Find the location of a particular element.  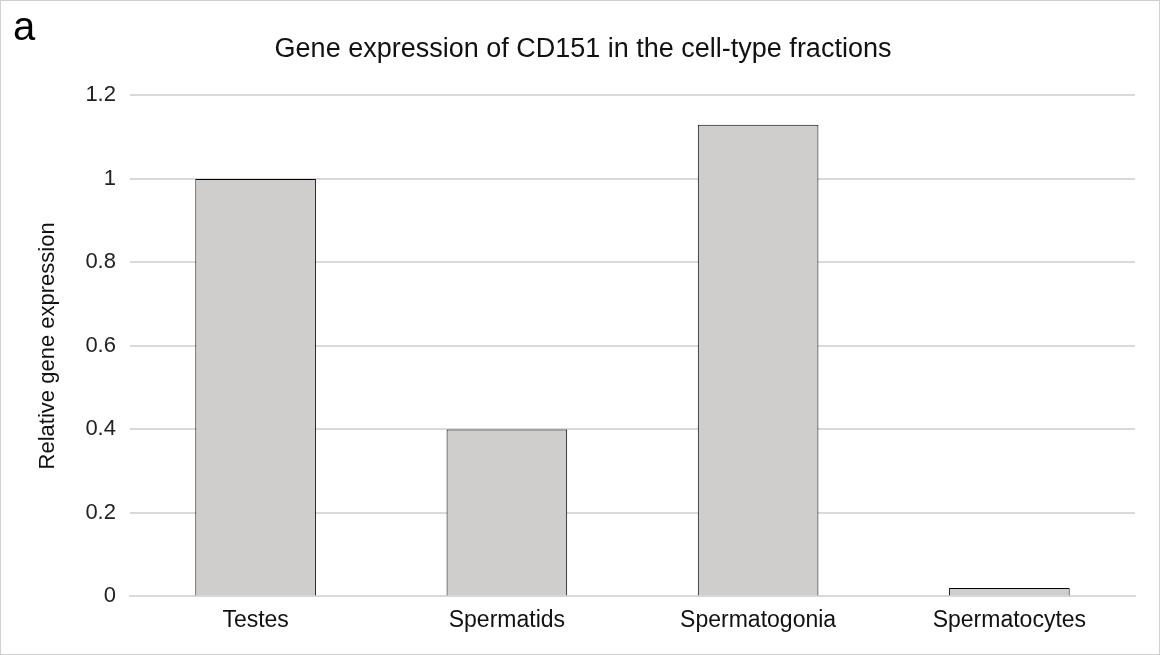

x-tick-label: Spermatocytes is located at coordinates (1009, 618).